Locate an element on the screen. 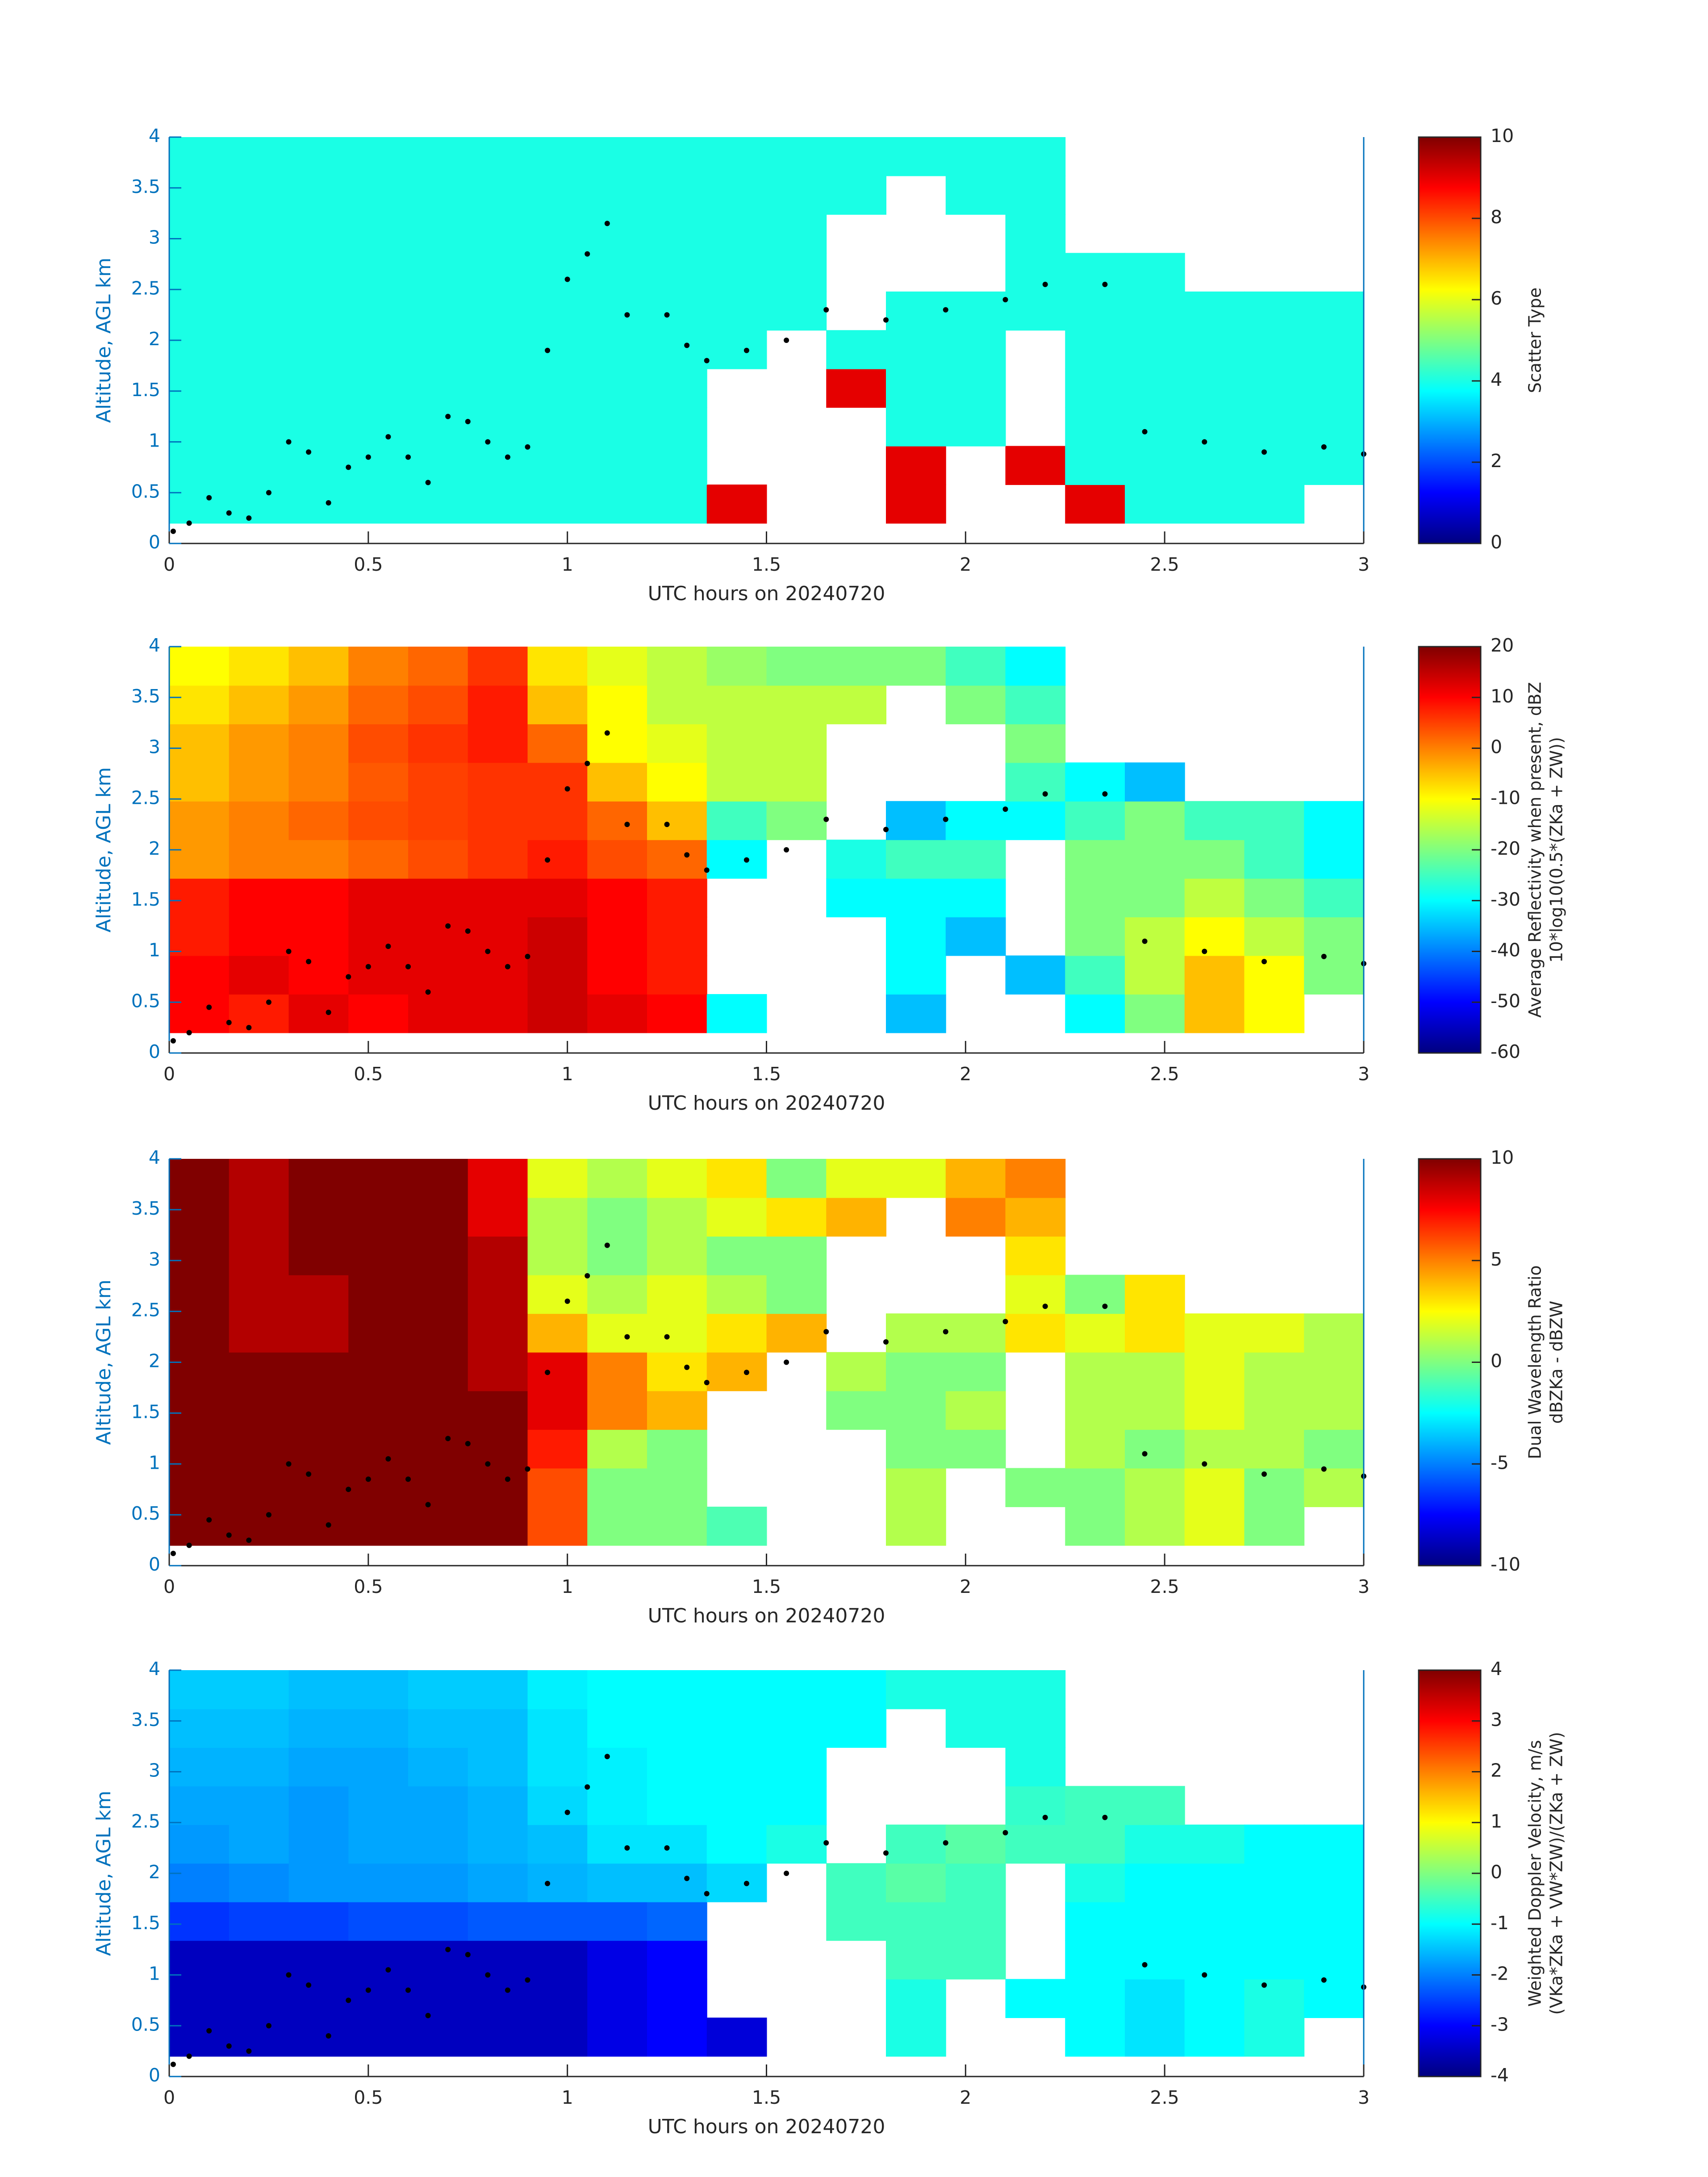 The image size is (1708, 2177). y-tick-label: 3.5 is located at coordinates (145, 1719).